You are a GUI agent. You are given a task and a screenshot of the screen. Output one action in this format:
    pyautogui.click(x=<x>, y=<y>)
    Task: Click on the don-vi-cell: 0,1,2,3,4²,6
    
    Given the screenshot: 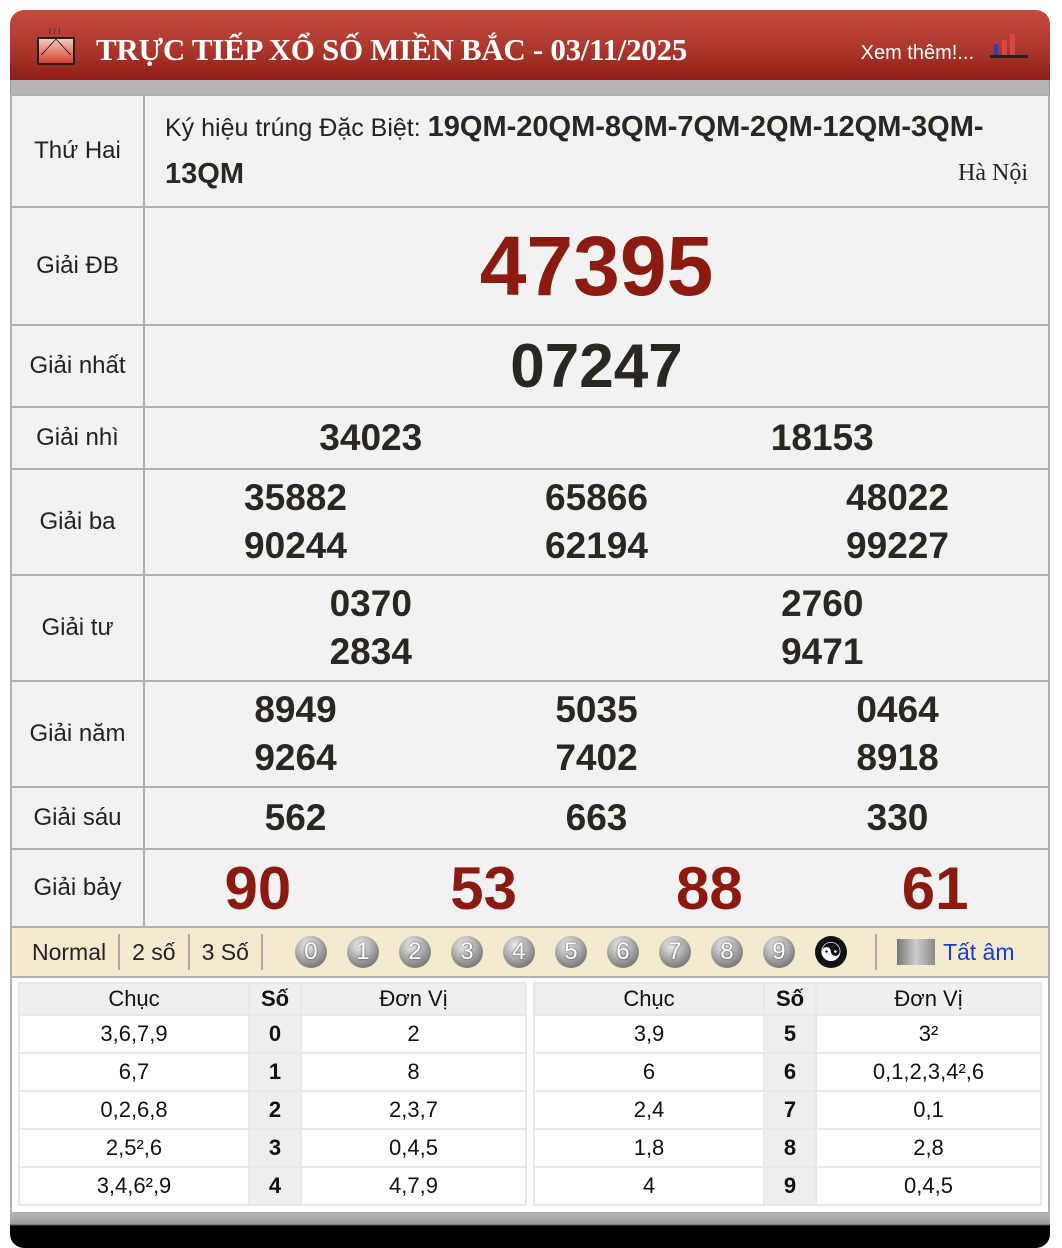 What is the action you would take?
    pyautogui.click(x=928, y=1072)
    